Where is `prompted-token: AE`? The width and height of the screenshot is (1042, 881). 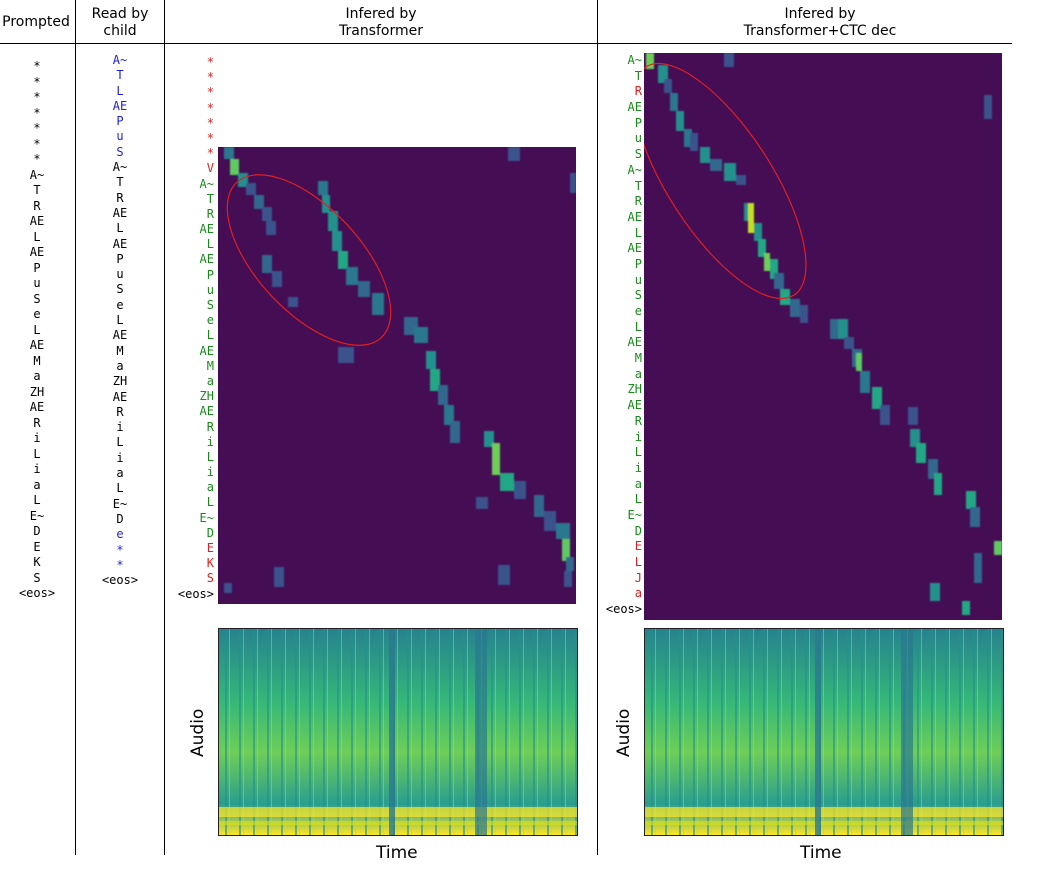 prompted-token: AE is located at coordinates (37, 407).